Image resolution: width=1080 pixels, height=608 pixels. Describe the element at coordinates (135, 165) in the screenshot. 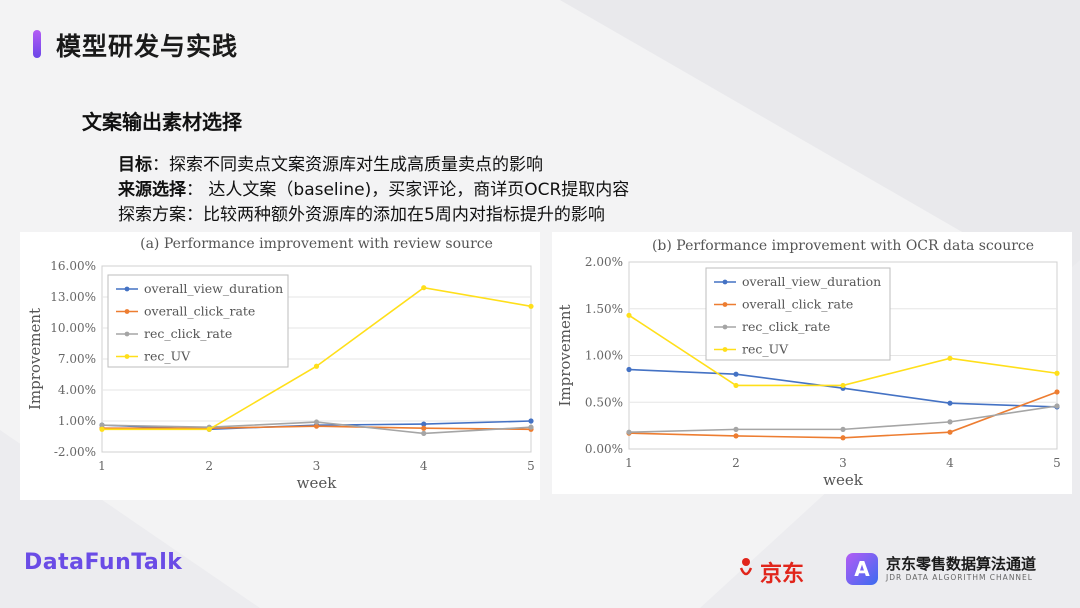

I see `goal-label: 目标` at that location.